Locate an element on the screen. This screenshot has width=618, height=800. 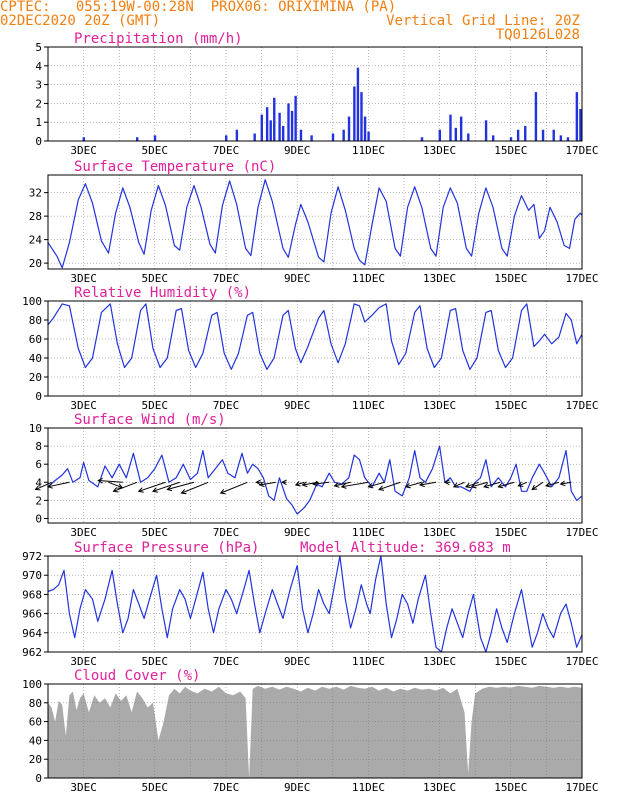
y-tick-label: 1 is located at coordinates (38, 122).